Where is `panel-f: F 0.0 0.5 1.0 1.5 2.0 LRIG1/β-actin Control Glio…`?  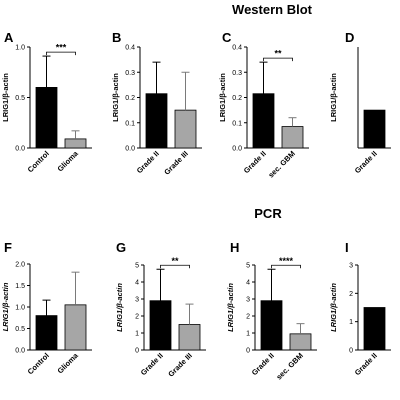 panel-f: F 0.0 0.5 1.0 1.5 2.0 LRIG1/β-actin Control Glio… is located at coordinates (46, 308).